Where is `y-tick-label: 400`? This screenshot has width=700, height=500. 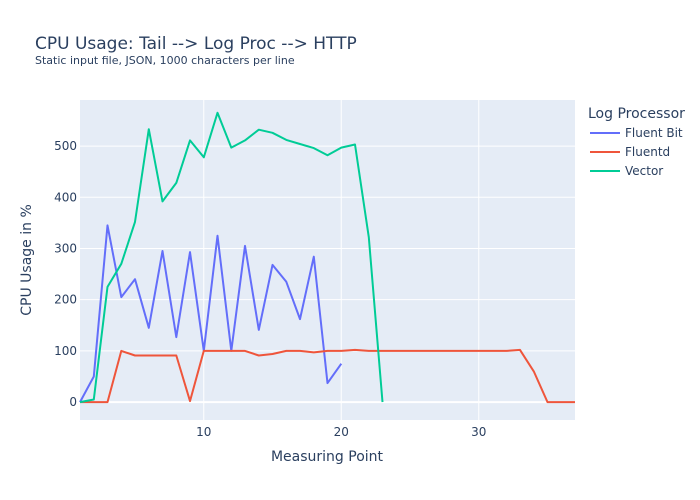
y-tick-label: 400 is located at coordinates (65, 197).